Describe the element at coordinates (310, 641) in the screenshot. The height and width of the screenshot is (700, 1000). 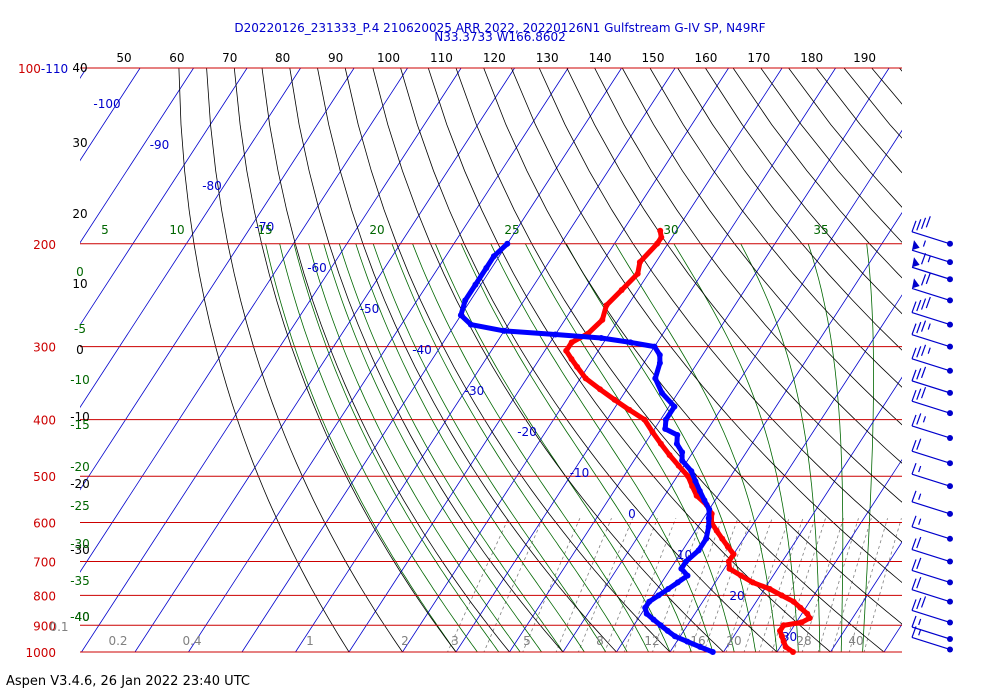
I see `mixing-ratio-label: 1` at that location.